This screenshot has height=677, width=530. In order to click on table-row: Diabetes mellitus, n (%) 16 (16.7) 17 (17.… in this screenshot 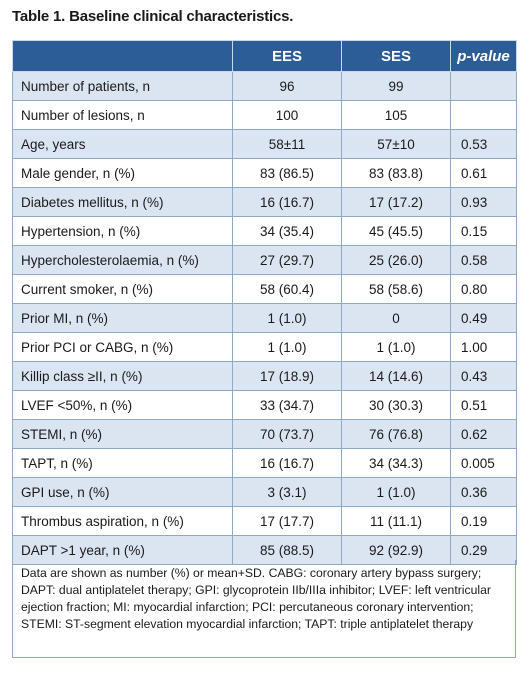, I will do `click(264, 202)`.